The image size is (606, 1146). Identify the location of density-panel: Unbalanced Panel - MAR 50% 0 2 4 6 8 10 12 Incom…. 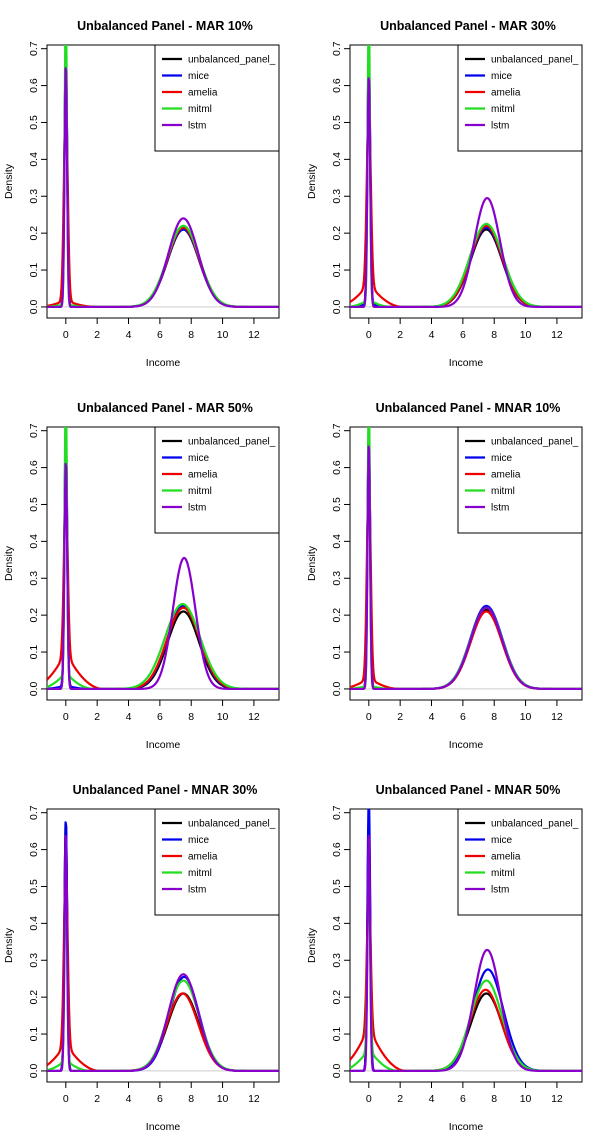
(141, 576).